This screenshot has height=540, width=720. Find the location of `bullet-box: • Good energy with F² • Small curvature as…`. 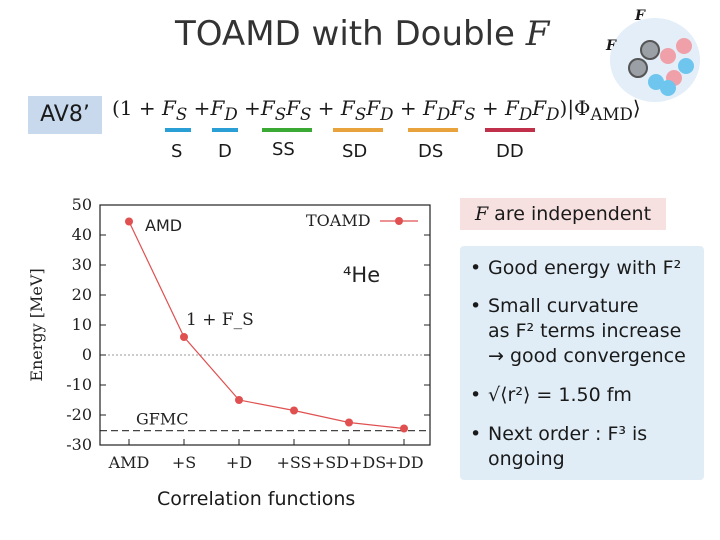

bullet-box: • Good energy with F² • Small curvature as… is located at coordinates (582, 363).